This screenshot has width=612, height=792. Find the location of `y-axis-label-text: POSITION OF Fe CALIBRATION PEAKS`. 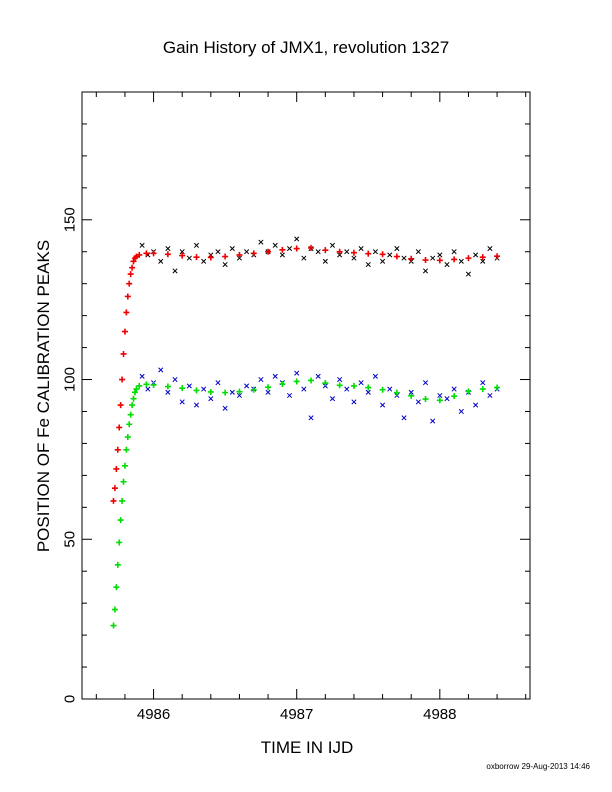

y-axis-label-text: POSITION OF Fe CALIBRATION PEAKS is located at coordinates (43, 396).